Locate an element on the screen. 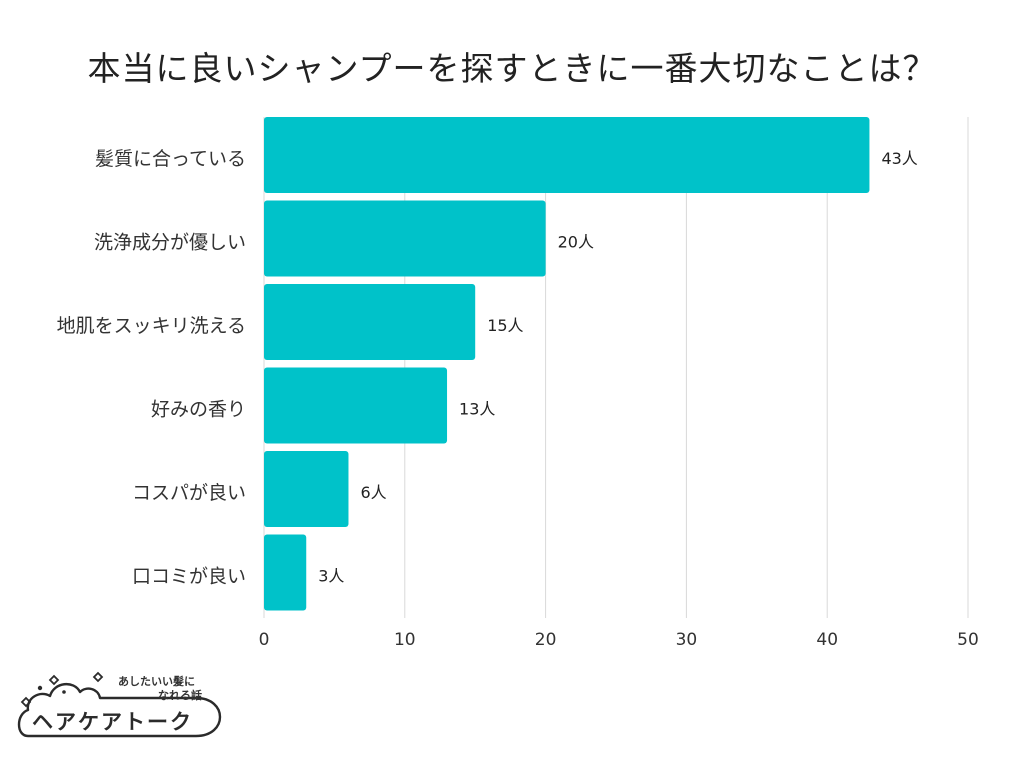 The width and height of the screenshot is (1024, 768). x-tick-label: 10 is located at coordinates (405, 640).